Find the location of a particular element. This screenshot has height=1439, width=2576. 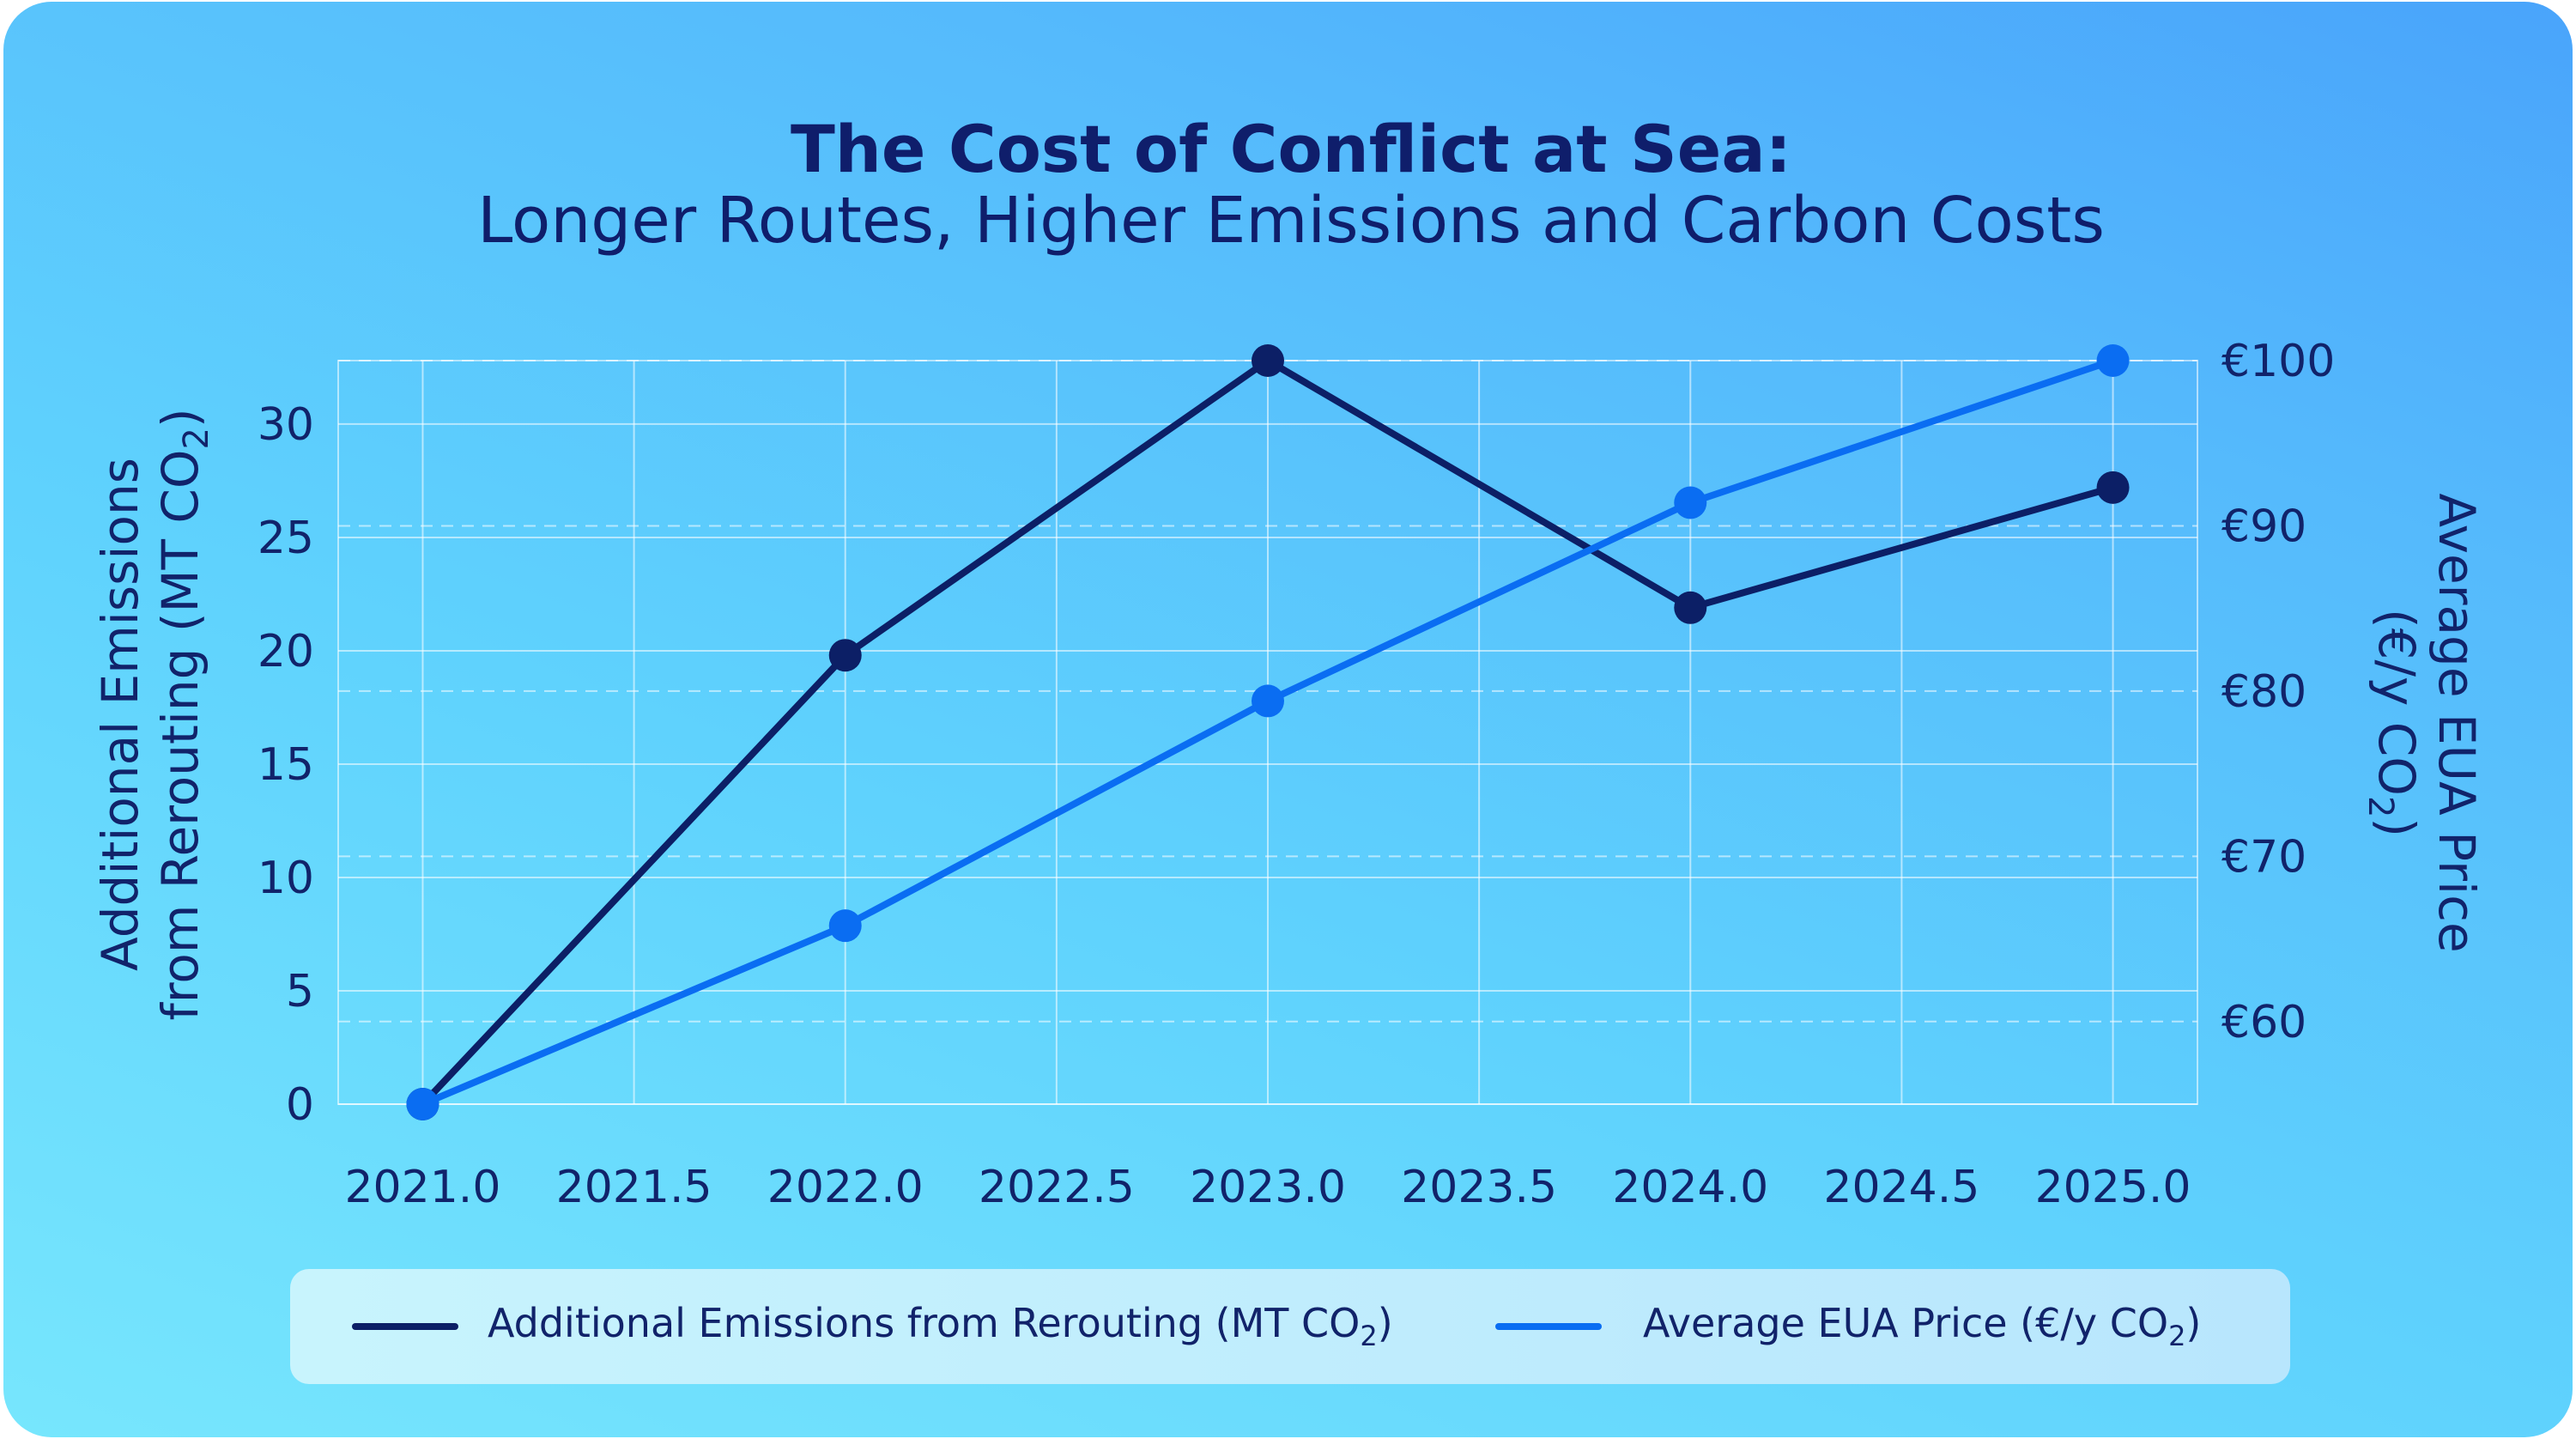

legend-item-eua-price: Average EUA Price (€/y CO2) is located at coordinates (1848, 1326).